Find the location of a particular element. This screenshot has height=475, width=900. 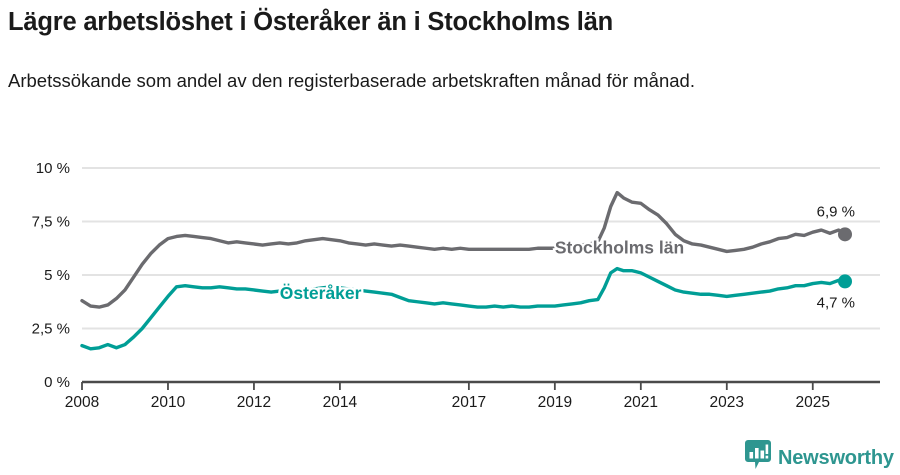

series-end-value-labels: 6,9 % 4,7 % is located at coordinates (836, 257).